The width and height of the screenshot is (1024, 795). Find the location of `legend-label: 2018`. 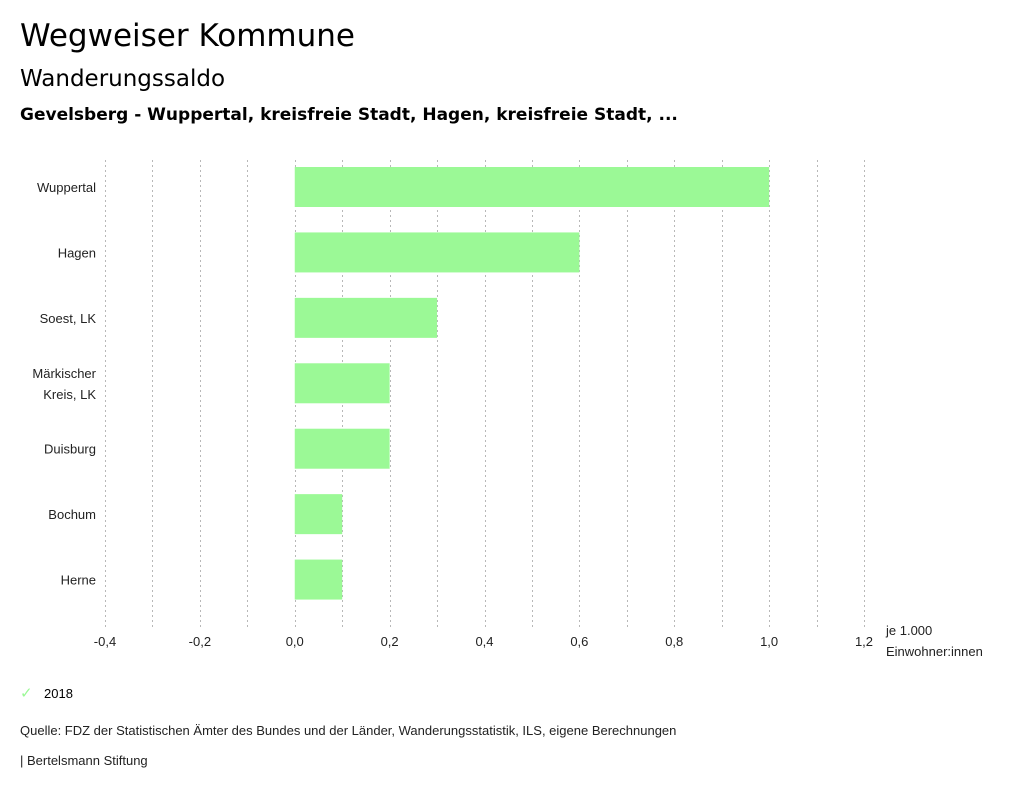

legend-label: 2018 is located at coordinates (58, 693).